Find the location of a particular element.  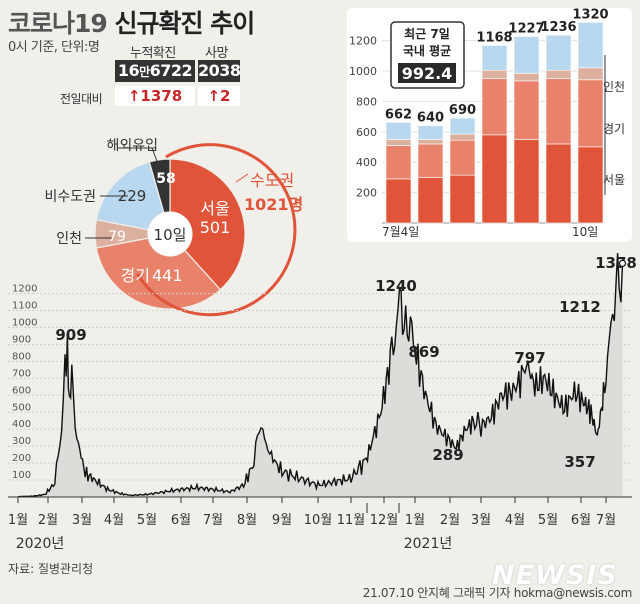

value-incheon: 79 is located at coordinates (117, 237).